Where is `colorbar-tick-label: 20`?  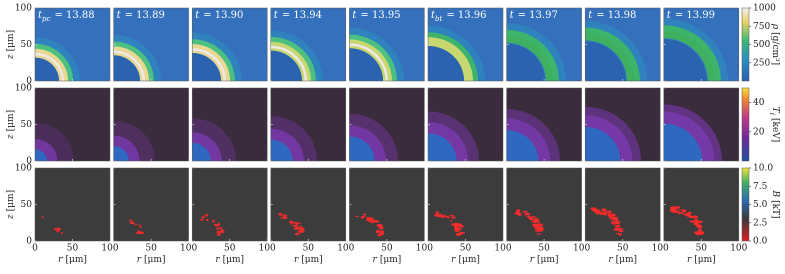
colorbar-tick-label: 20 is located at coordinates (759, 132).